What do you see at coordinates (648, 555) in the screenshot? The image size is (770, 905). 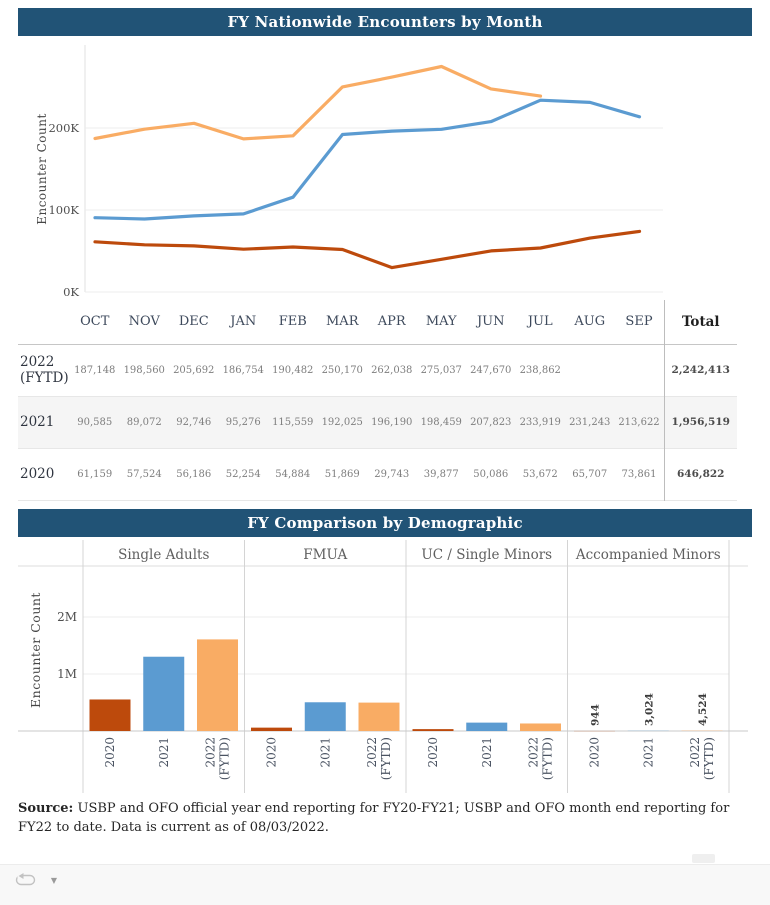 I see `panel-header-accompanied-minors: Accompanied Minors` at bounding box center [648, 555].